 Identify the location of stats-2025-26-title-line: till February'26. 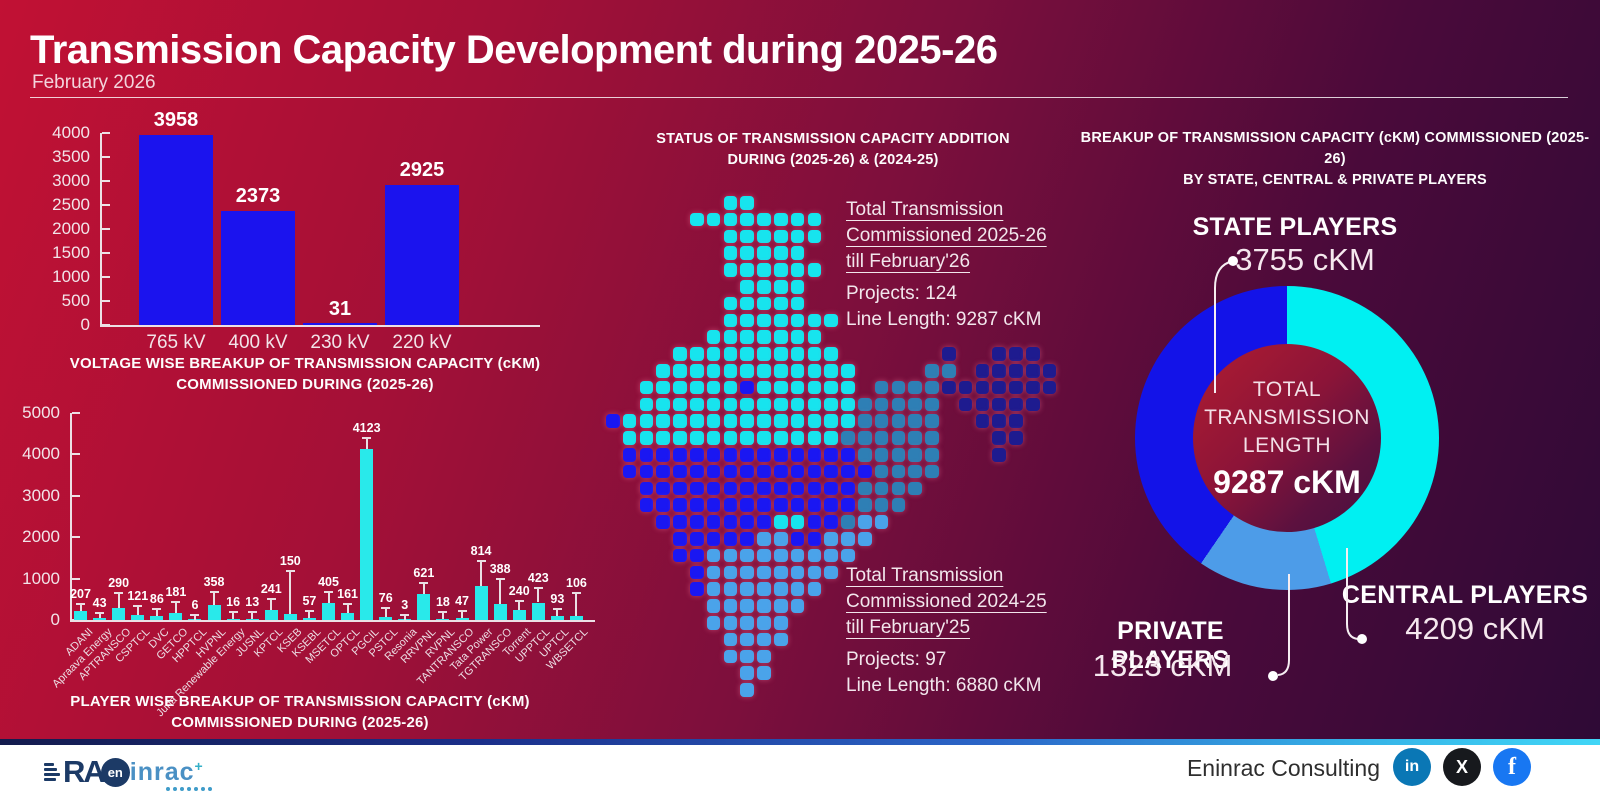
(908, 261).